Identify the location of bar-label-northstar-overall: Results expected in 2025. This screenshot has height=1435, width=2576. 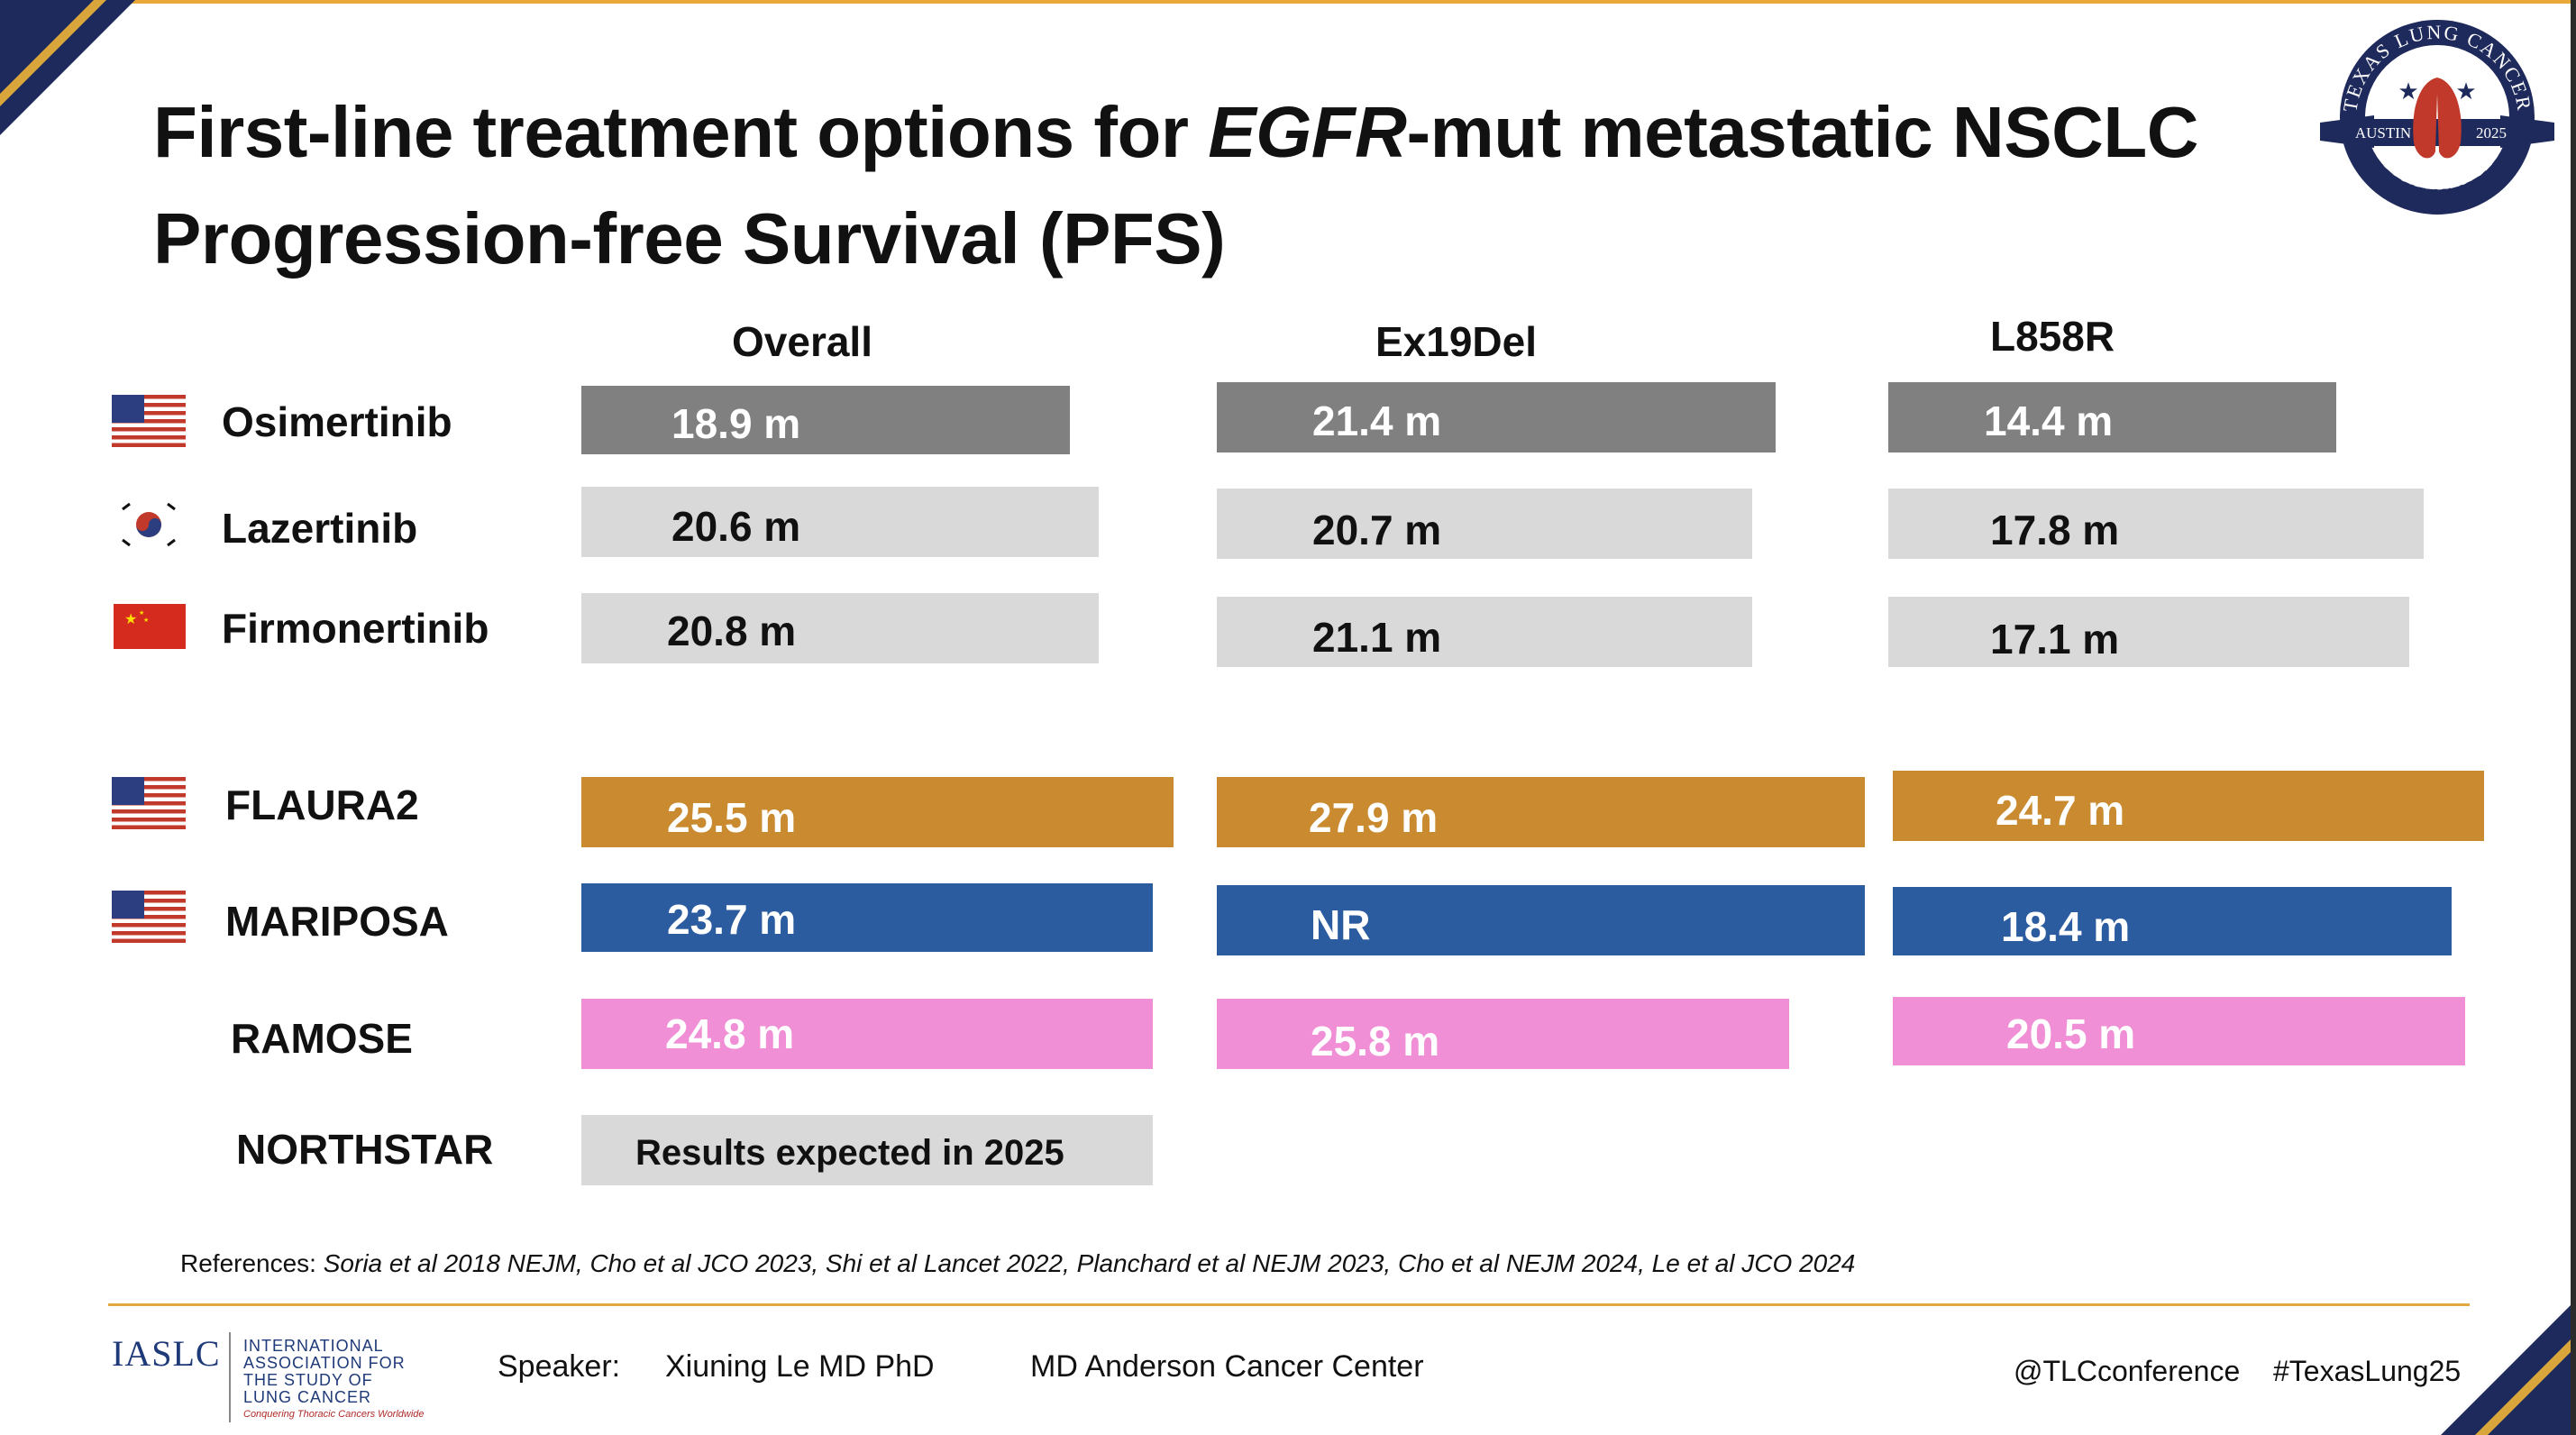
(849, 1153).